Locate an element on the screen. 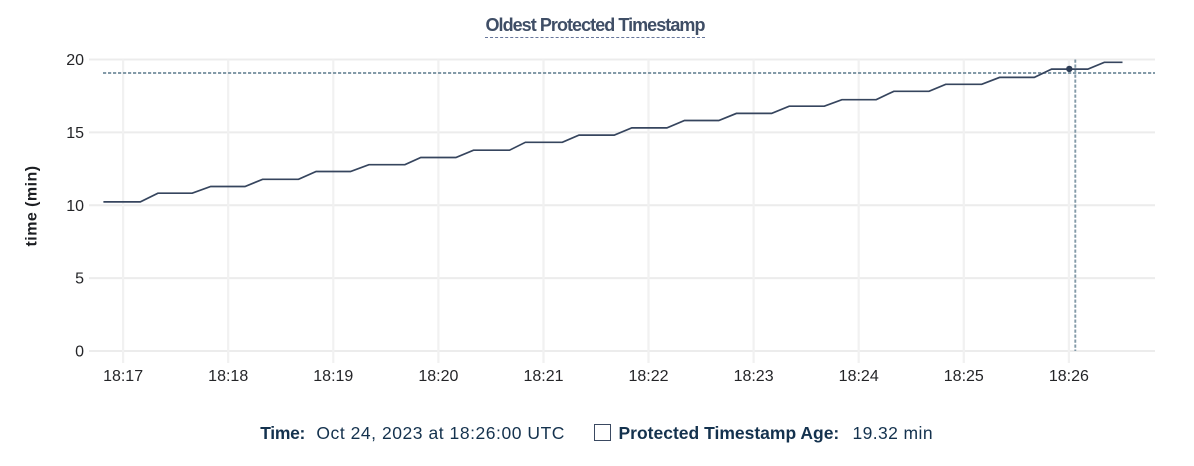 This screenshot has height=466, width=1194. svg-text: 18:17 is located at coordinates (123, 376).